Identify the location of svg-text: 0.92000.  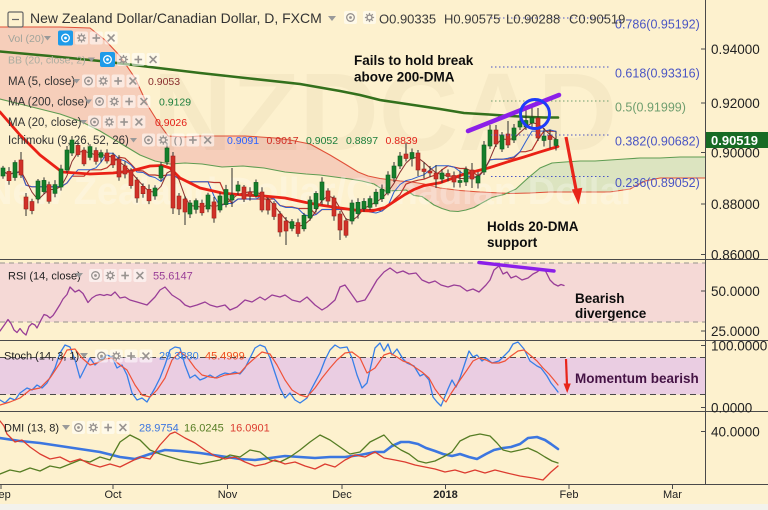
(735, 103).